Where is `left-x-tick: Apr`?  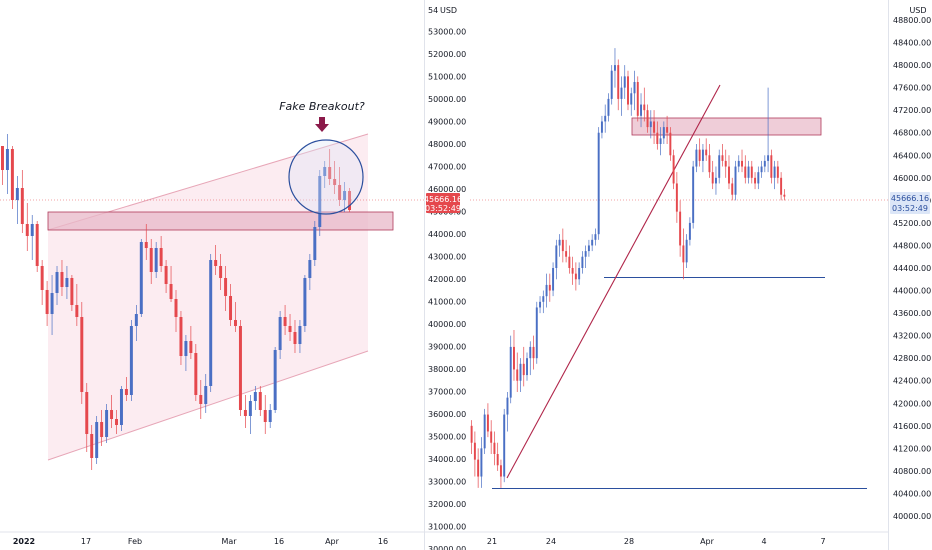 left-x-tick: Apr is located at coordinates (332, 541).